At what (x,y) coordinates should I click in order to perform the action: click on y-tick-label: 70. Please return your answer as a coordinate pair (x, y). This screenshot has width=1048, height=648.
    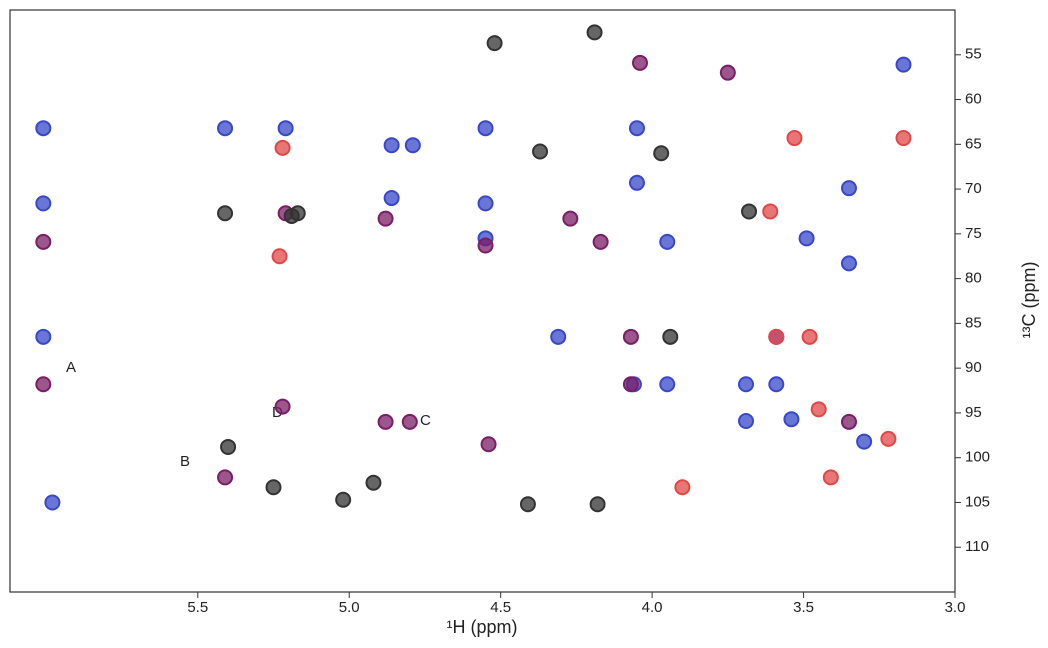
    Looking at the image, I should click on (973, 188).